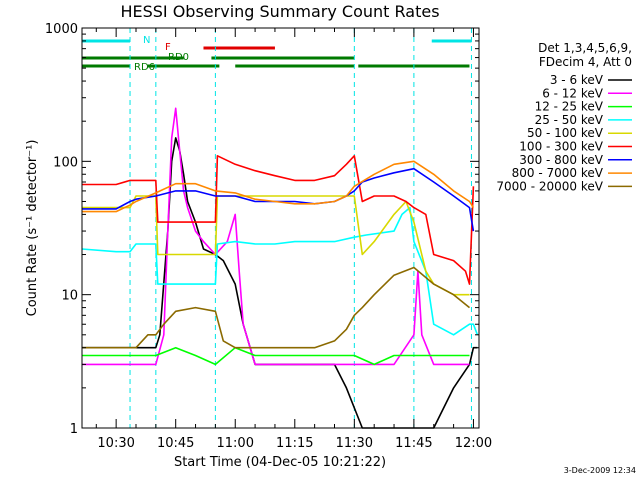 This screenshot has height=480, width=640. I want to click on flag-label-rd0: RD0, so click(178, 57).